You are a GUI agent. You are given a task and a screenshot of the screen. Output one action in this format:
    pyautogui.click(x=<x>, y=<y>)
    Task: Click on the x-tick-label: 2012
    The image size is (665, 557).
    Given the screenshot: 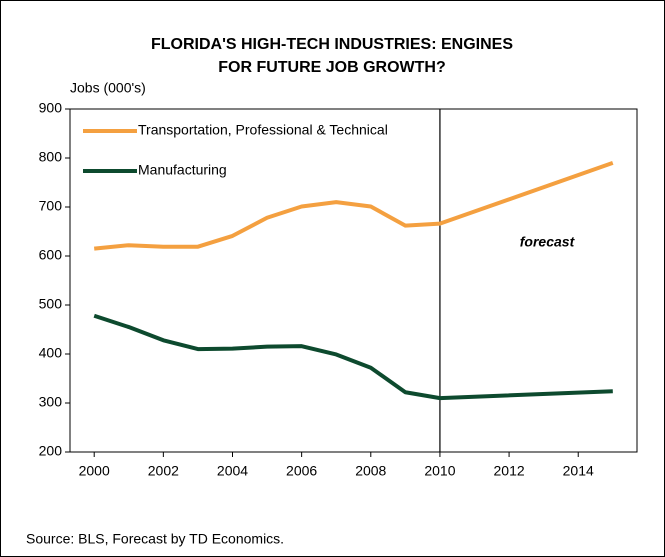 What is the action you would take?
    pyautogui.click(x=509, y=471)
    